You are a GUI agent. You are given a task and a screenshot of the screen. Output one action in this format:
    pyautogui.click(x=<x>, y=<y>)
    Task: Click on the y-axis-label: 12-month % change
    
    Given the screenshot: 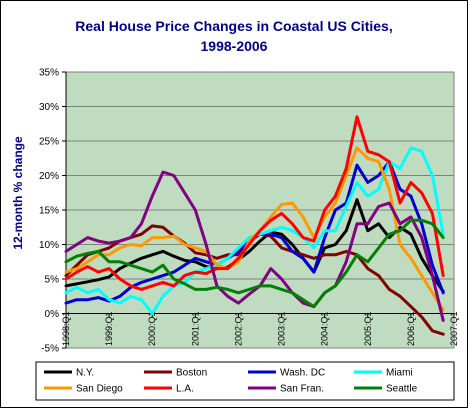 What is the action you would take?
    pyautogui.click(x=18, y=193)
    